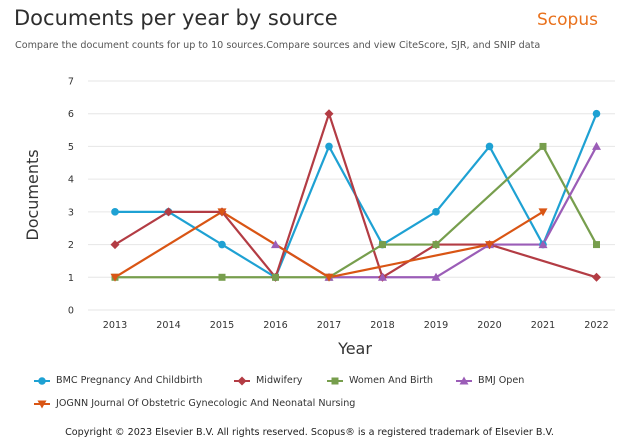  Describe the element at coordinates (567, 20) in the screenshot. I see `scopus-logo: Scopus` at that location.